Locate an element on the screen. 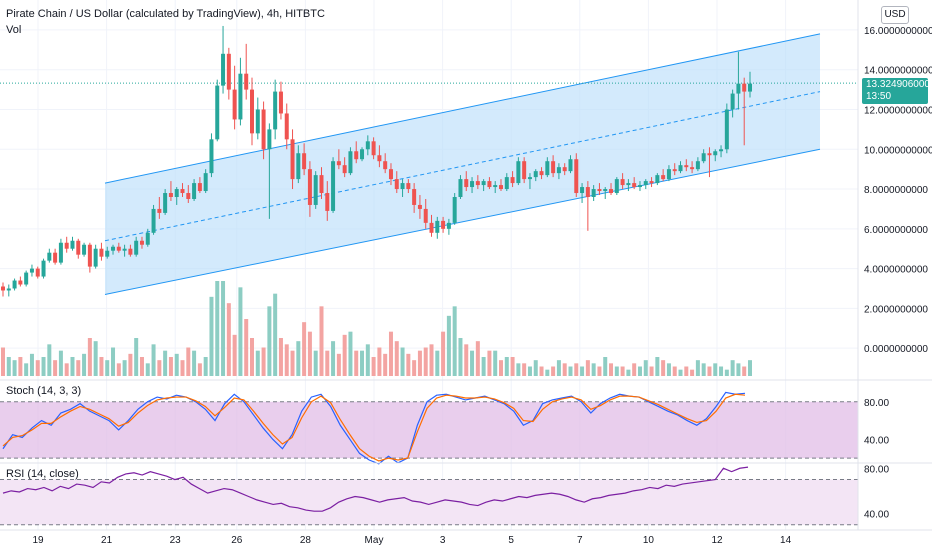  stoch-pane is located at coordinates (429, 428).